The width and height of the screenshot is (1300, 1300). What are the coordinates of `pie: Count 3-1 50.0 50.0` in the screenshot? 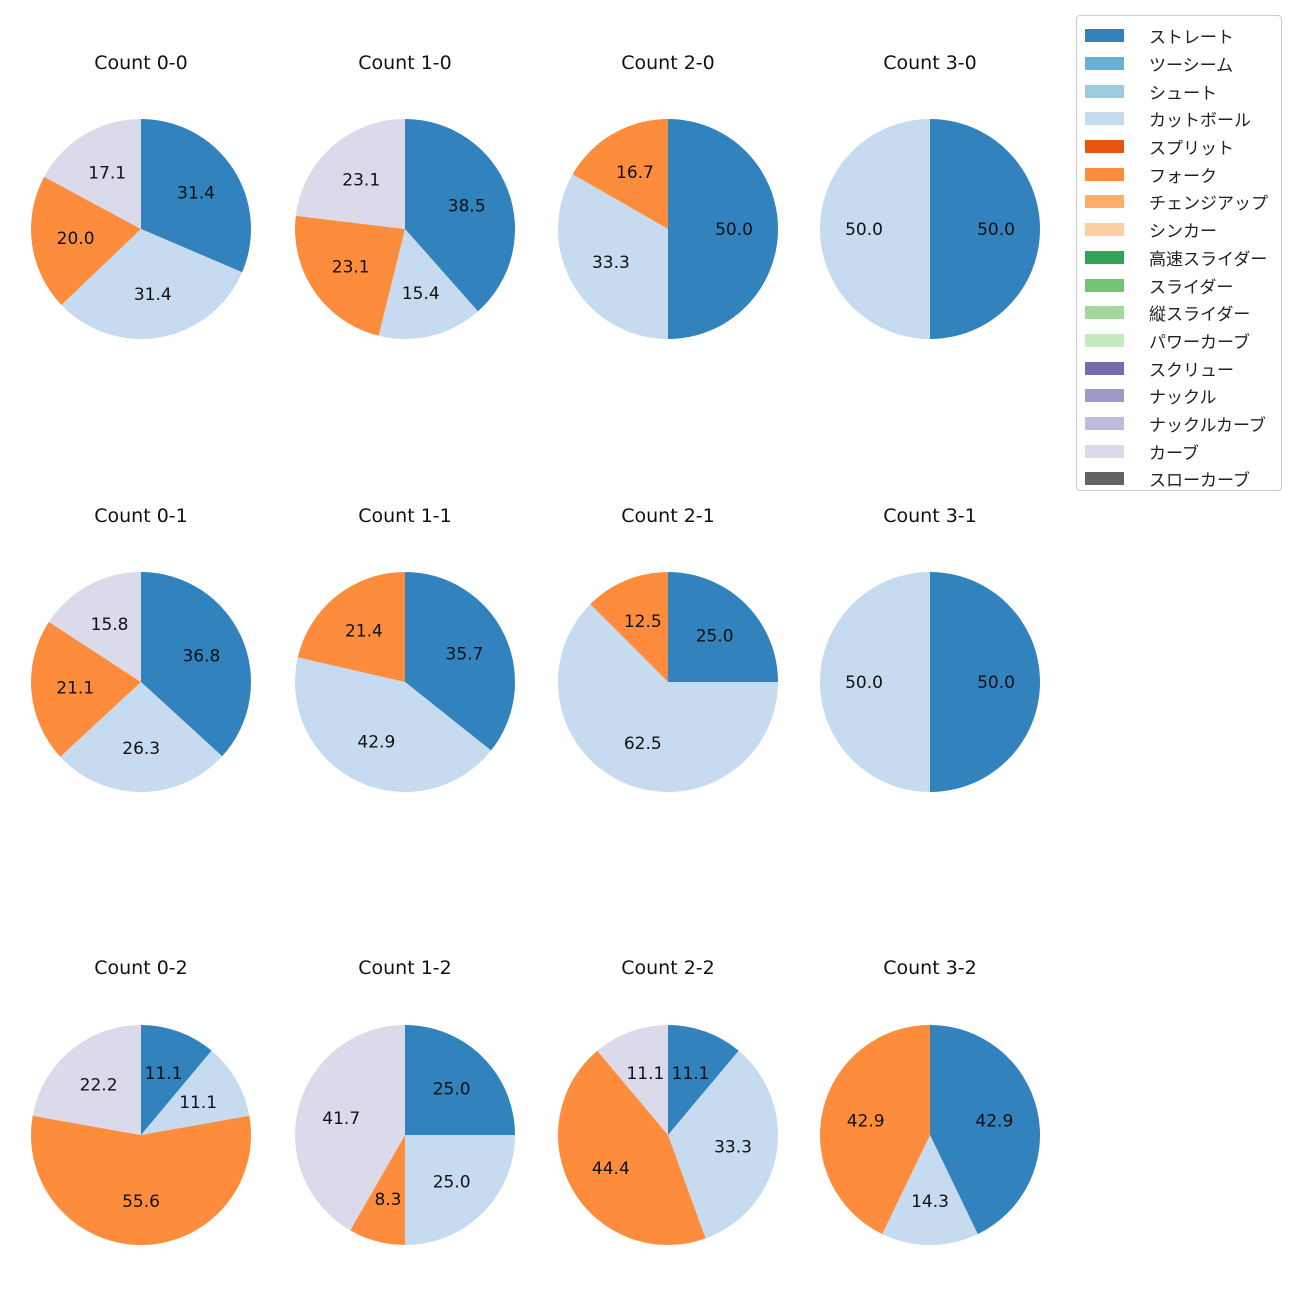 It's located at (930, 648).